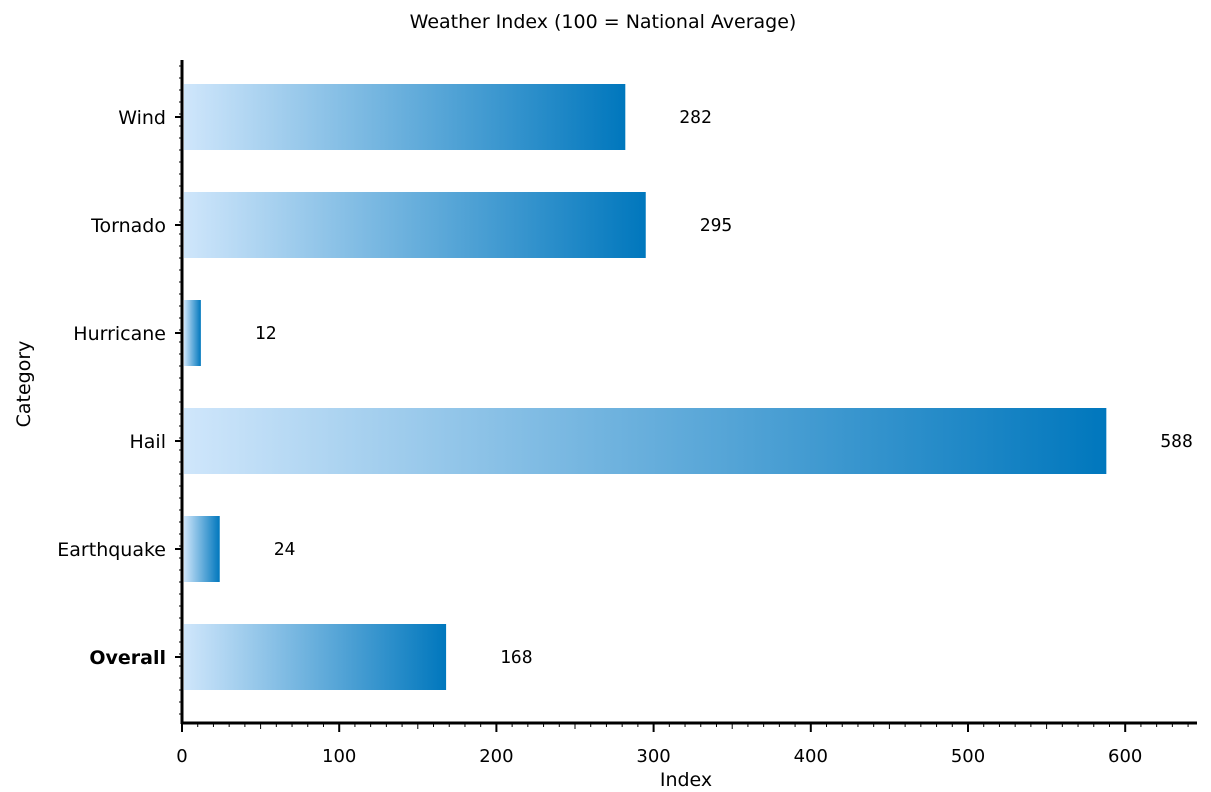  I want to click on category-label-overall: Overall, so click(127, 658).